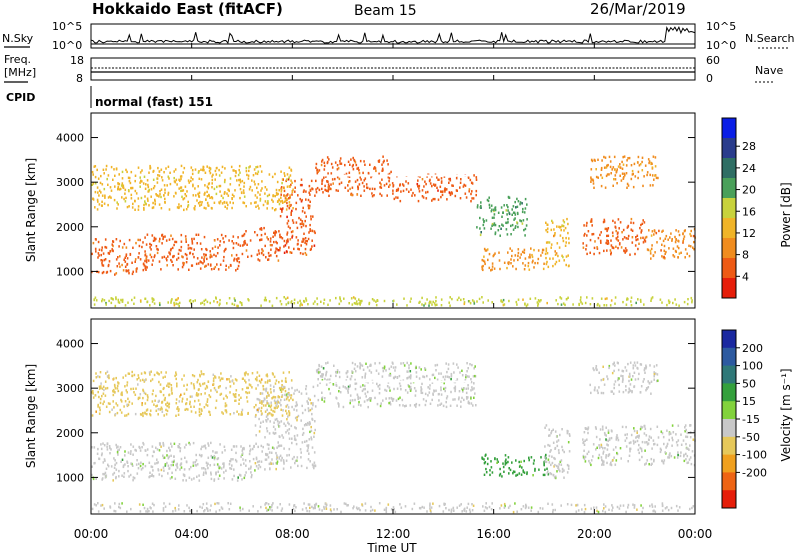 The image size is (800, 558). I want to click on power-colorbar-tick: 20, so click(749, 190).